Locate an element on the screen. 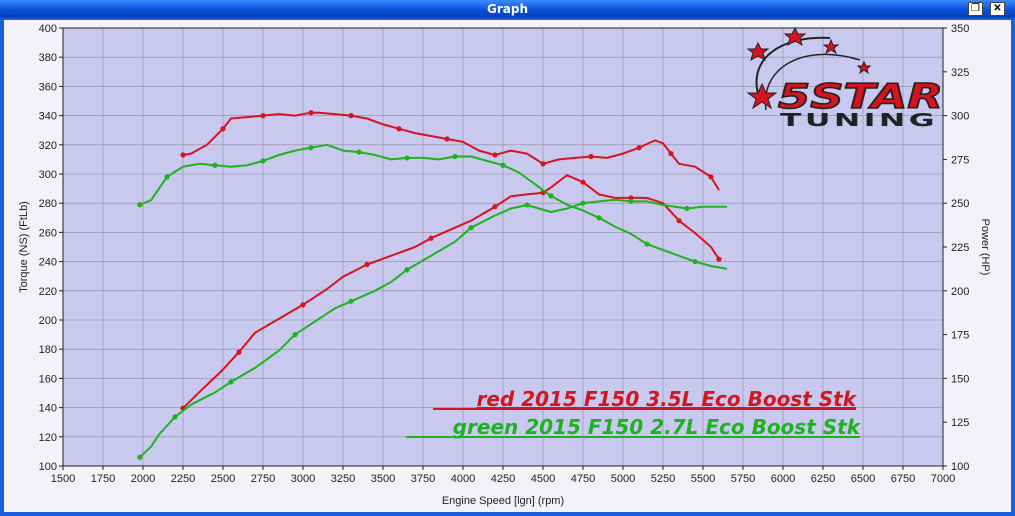 The width and height of the screenshot is (1015, 516). x-tick-label: 5250 is located at coordinates (663, 479).